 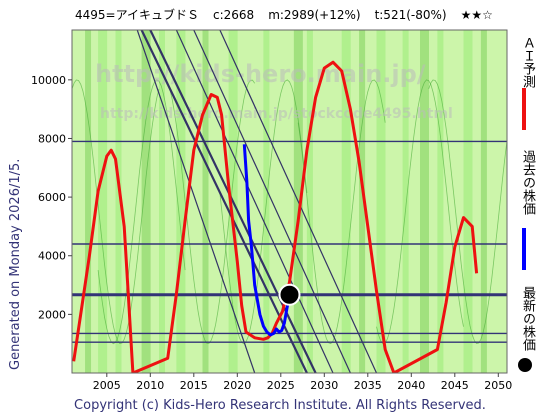 What do you see at coordinates (324, 385) in the screenshot?
I see `x-tick-label: 2030` at bounding box center [324, 385].